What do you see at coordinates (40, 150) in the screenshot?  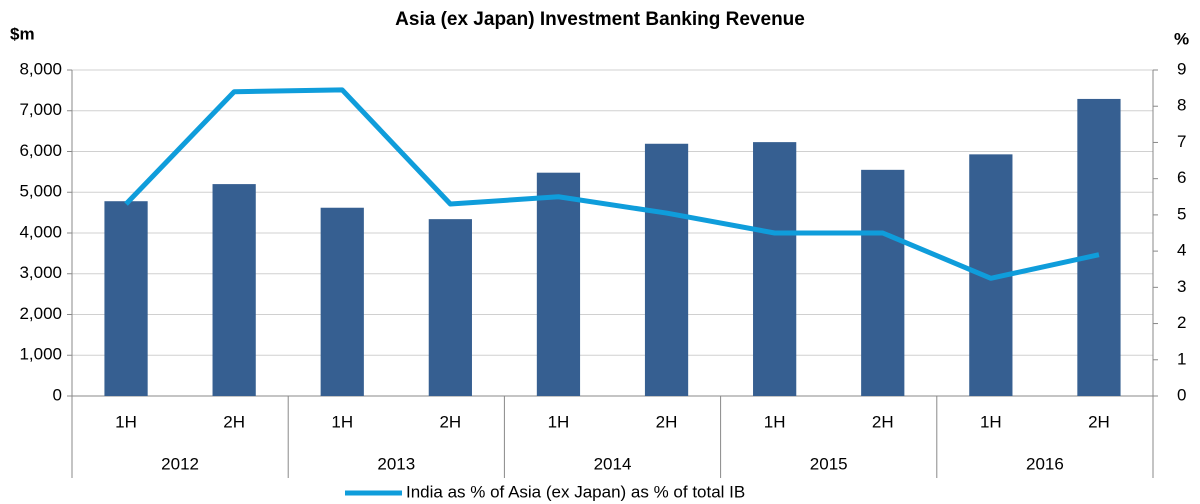 I see `y-tick-label: 6,000` at bounding box center [40, 150].